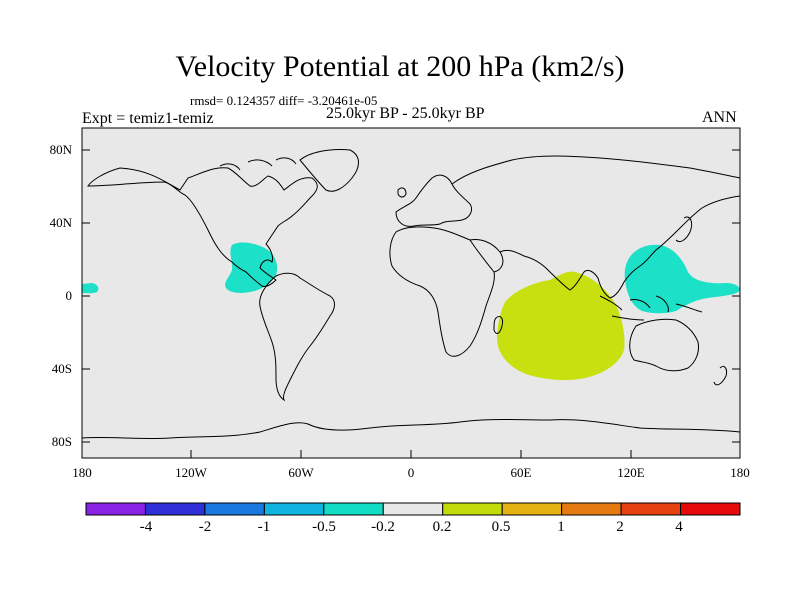 Image resolution: width=800 pixels, height=600 pixels. What do you see at coordinates (664, 345) in the screenshot?
I see `coast-australia` at bounding box center [664, 345].